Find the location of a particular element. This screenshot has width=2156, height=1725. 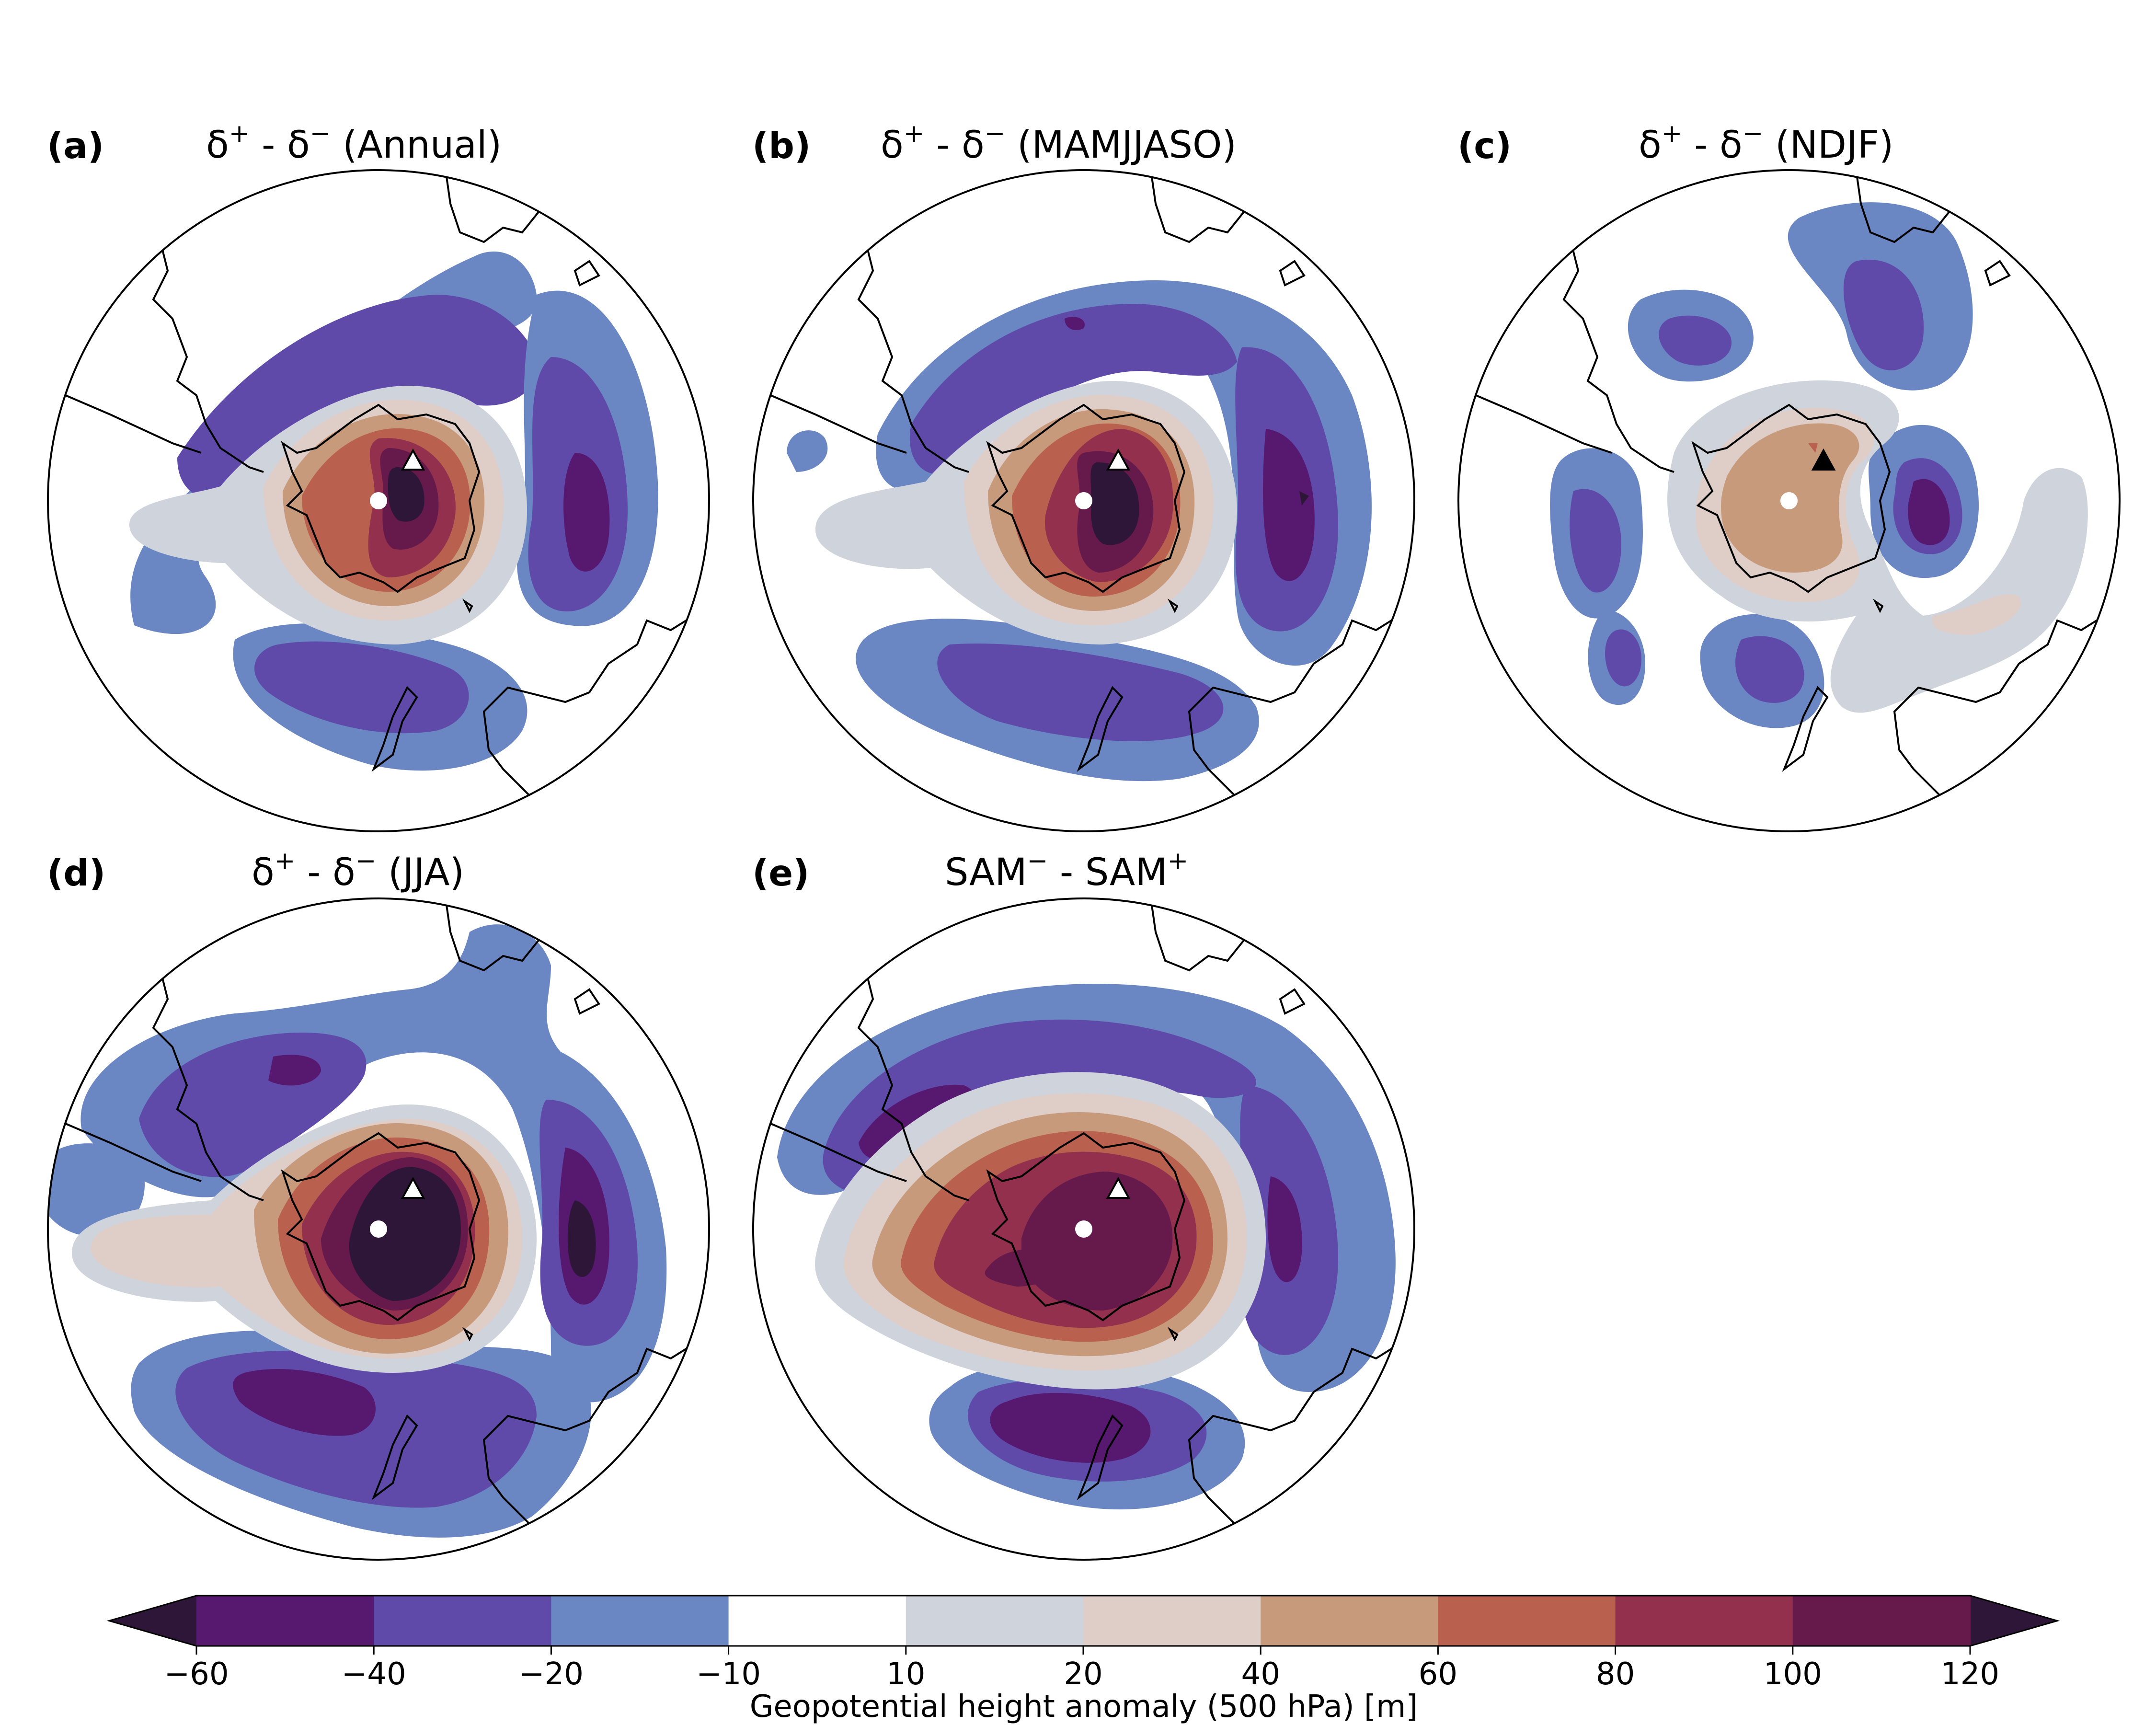

map-panel-a is located at coordinates (379, 500).